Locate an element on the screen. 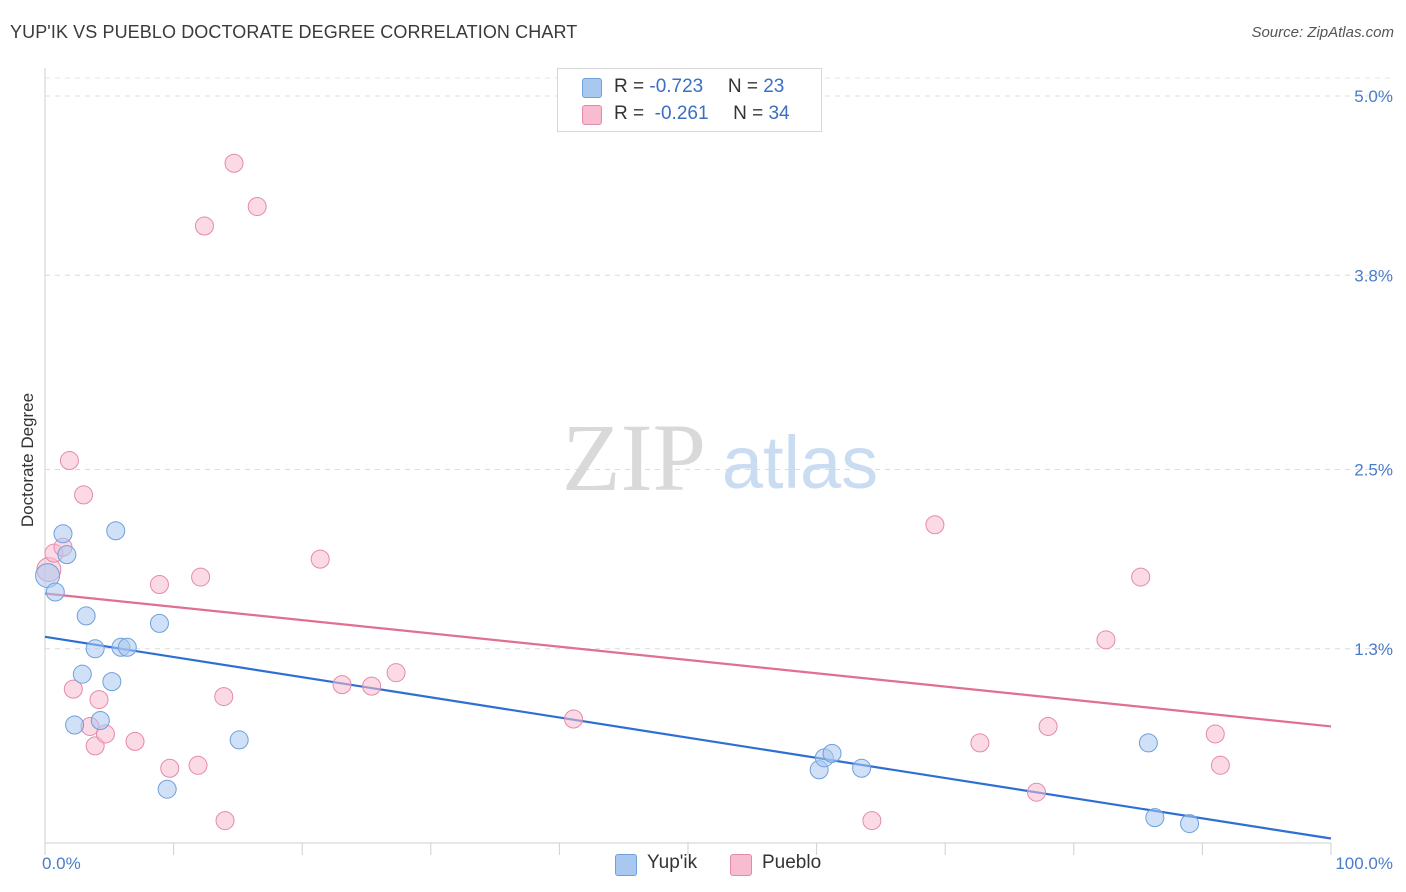 The width and height of the screenshot is (1406, 892). y-tick-label: 2.5% is located at coordinates (1373, 470).